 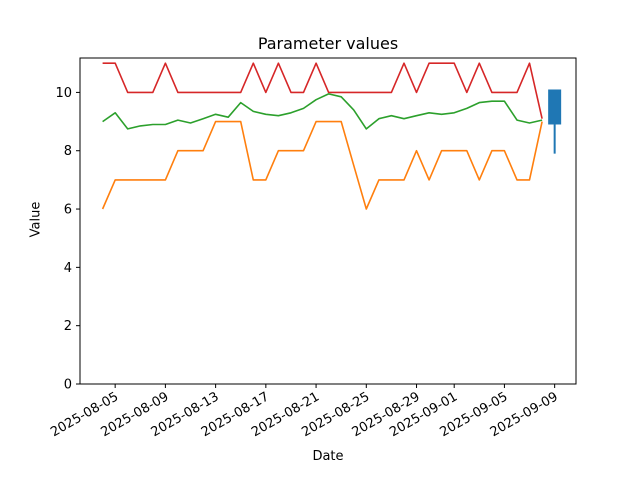 I want to click on y-tick-label: 2, so click(x=68, y=326).